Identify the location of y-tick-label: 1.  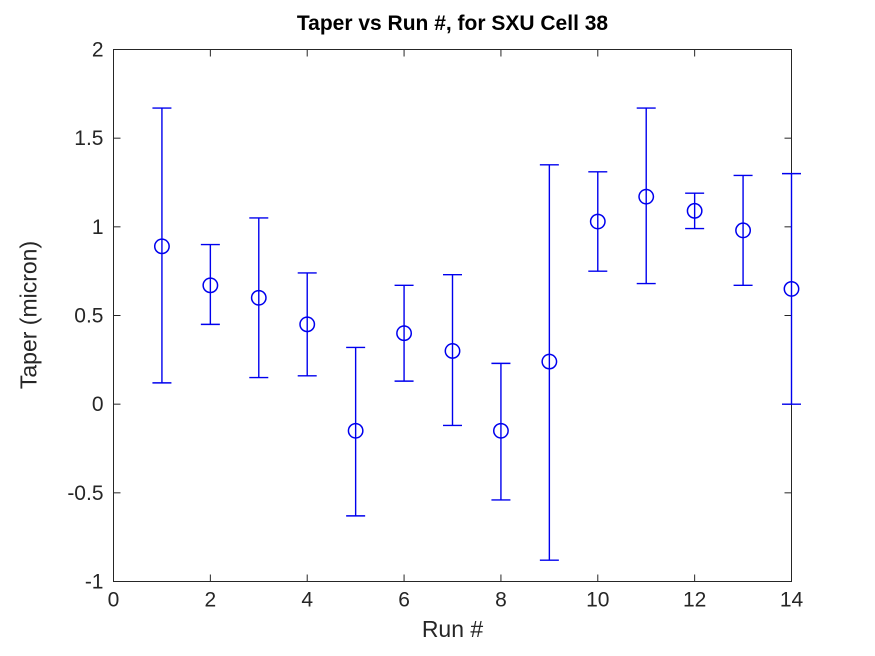
(98, 227).